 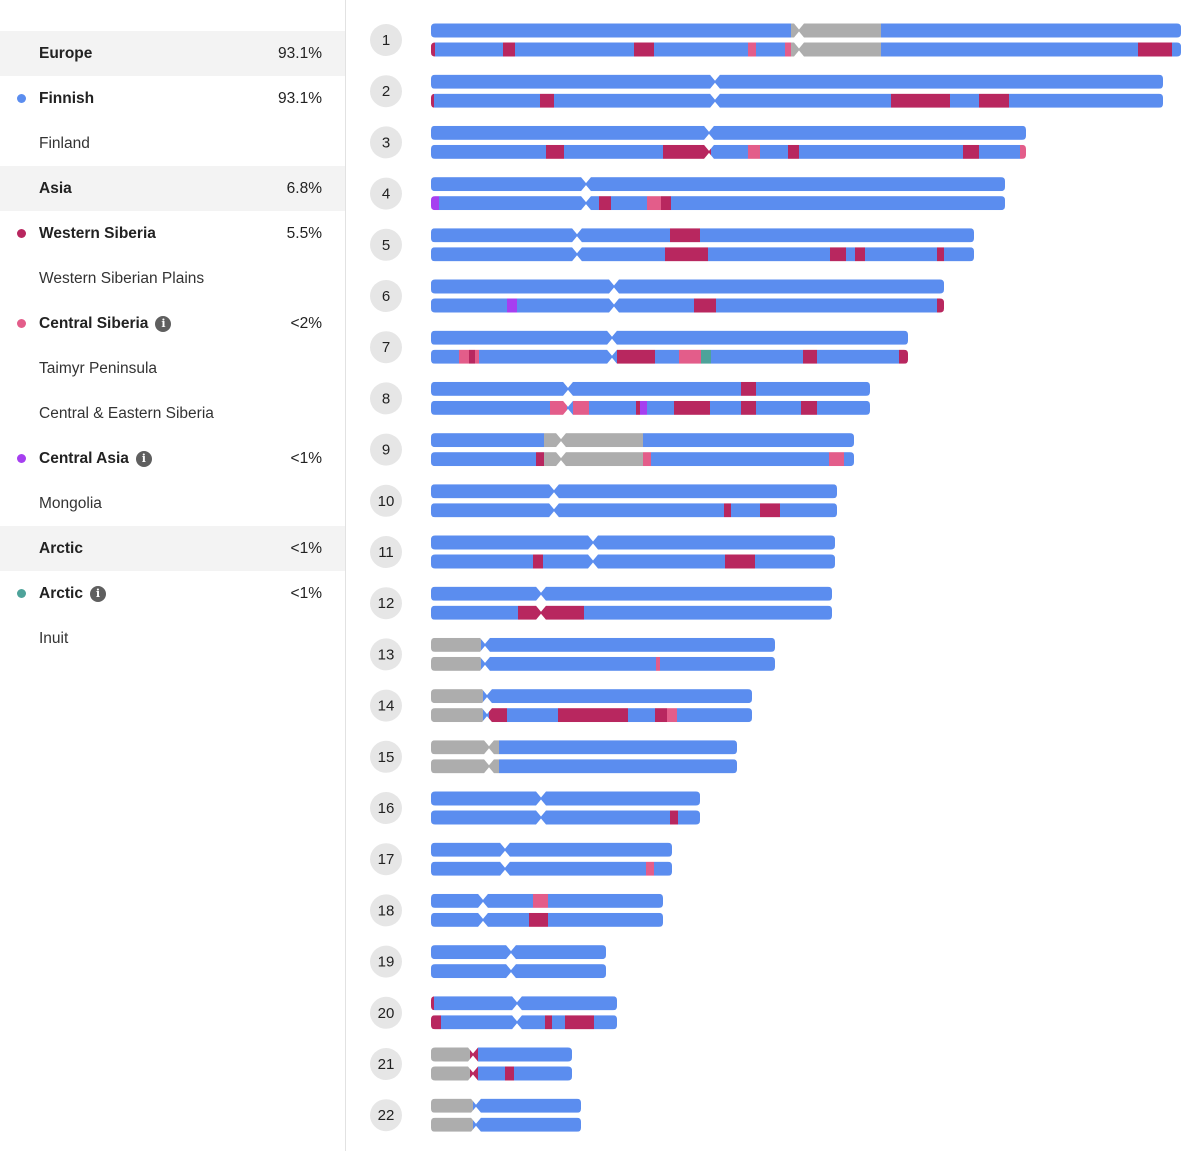 What do you see at coordinates (698, 142) in the screenshot?
I see `chromosome-3: 3` at bounding box center [698, 142].